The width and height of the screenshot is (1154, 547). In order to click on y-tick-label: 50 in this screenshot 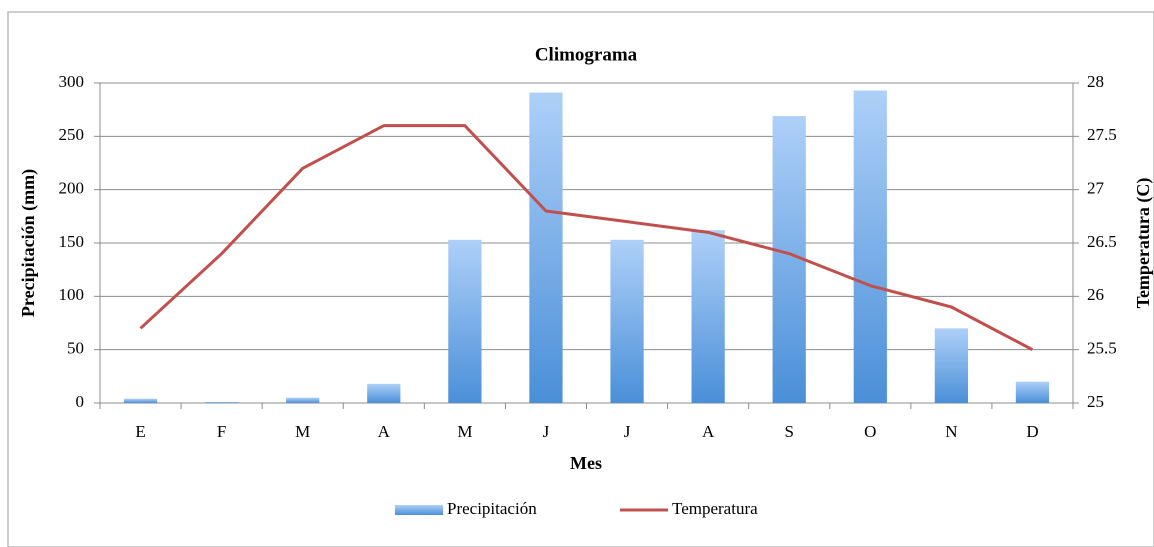, I will do `click(75, 348)`.